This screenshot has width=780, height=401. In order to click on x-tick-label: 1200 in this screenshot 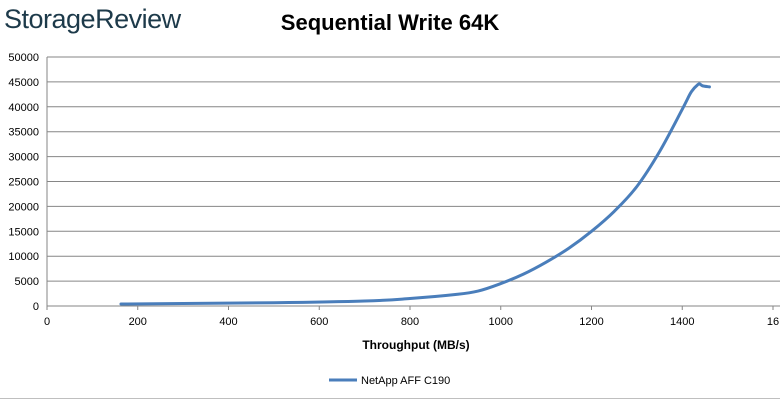, I will do `click(591, 322)`.